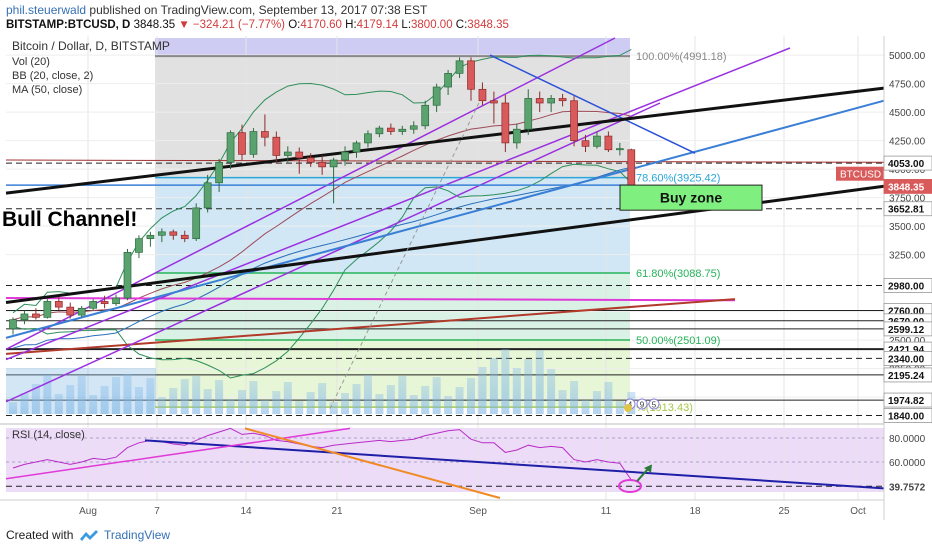  I want to click on fib-label: 100.00%(4991.18), so click(681, 57).